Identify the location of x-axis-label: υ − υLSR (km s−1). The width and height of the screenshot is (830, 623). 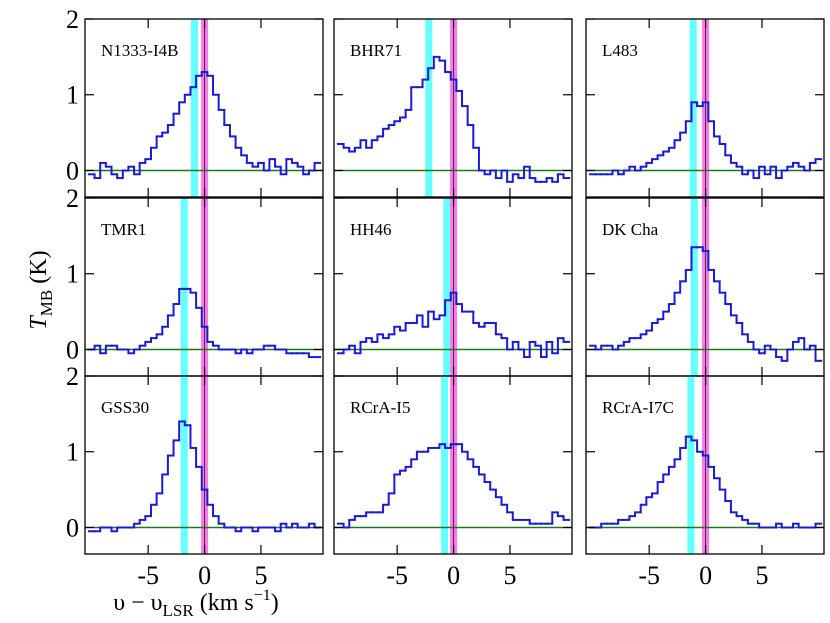
(196, 603).